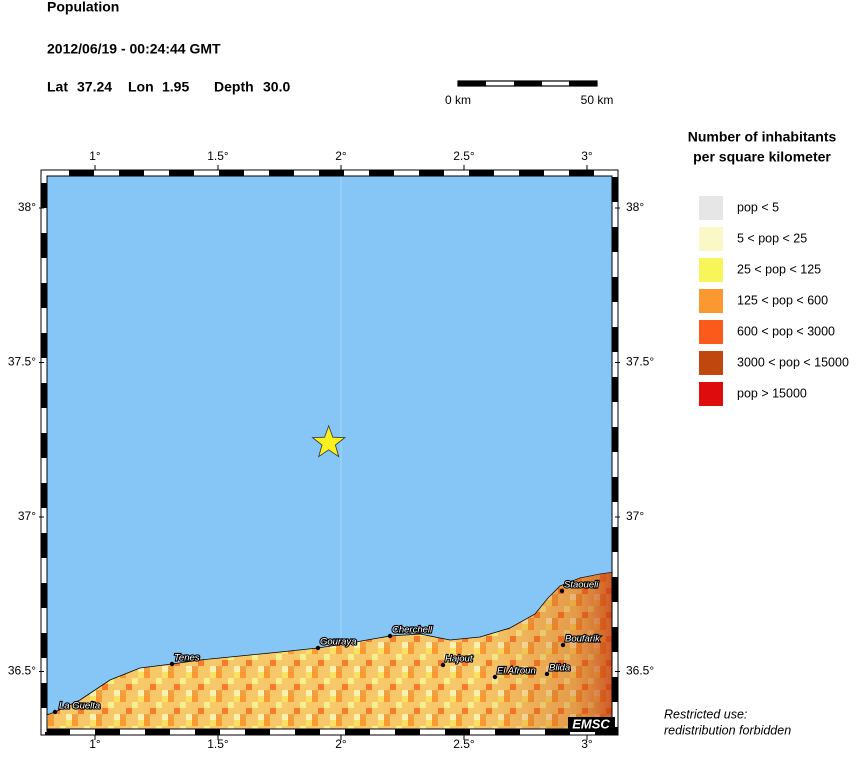 This screenshot has width=860, height=758. I want to click on city-label: Staoueli, so click(581, 585).